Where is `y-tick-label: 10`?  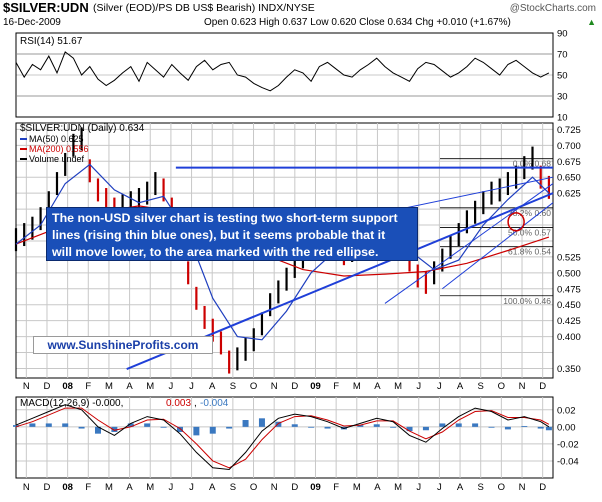
y-tick-label: 10 is located at coordinates (562, 118).